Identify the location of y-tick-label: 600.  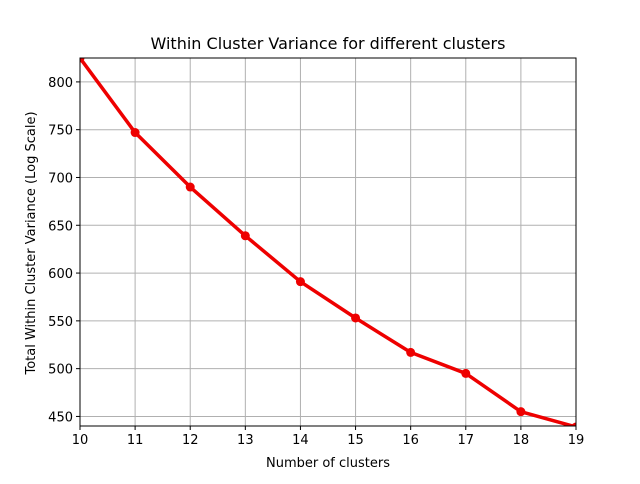
(60, 274).